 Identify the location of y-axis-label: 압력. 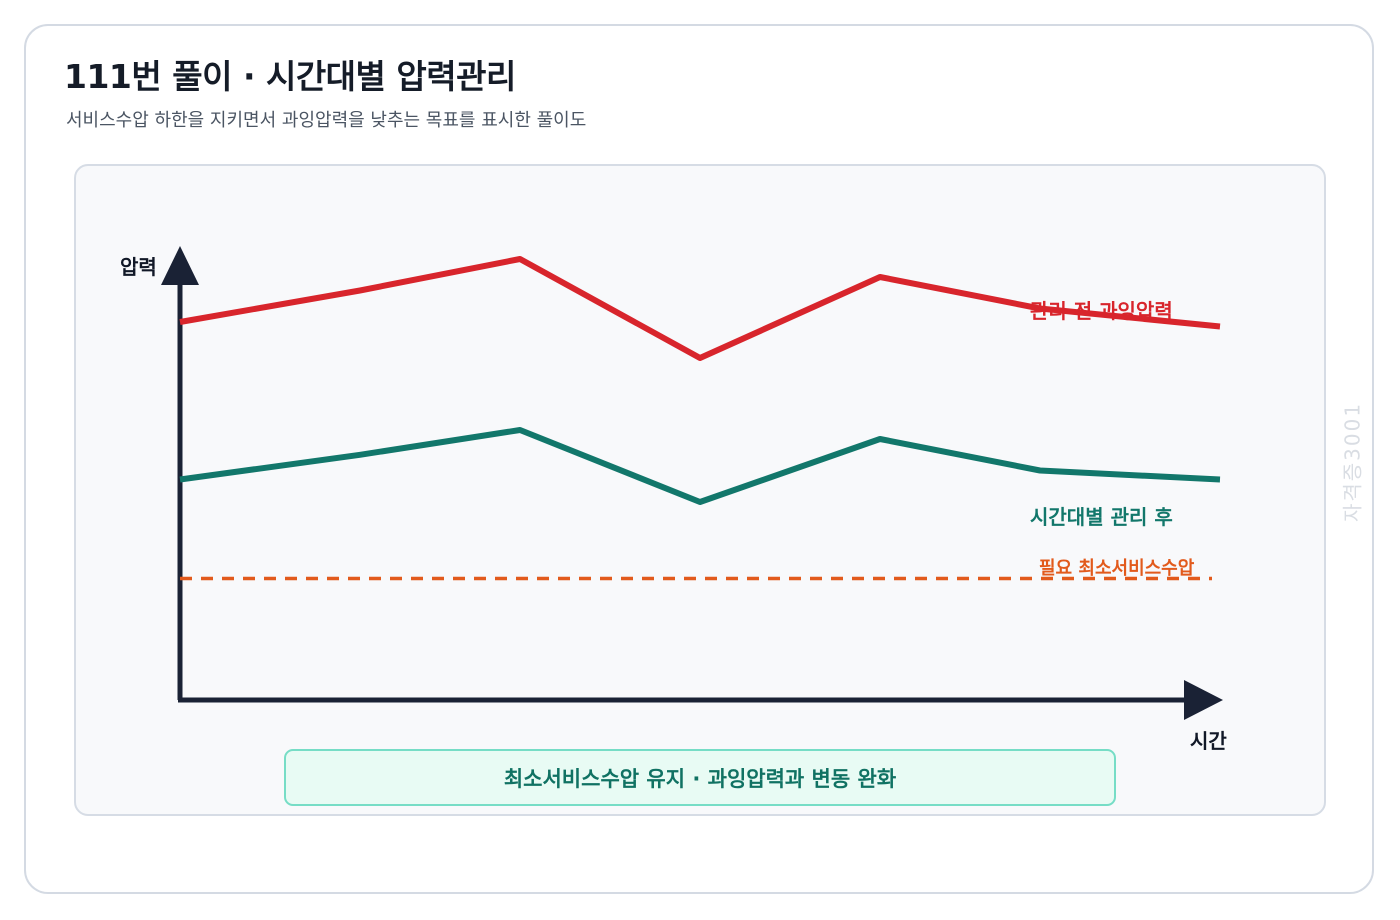
(138, 267).